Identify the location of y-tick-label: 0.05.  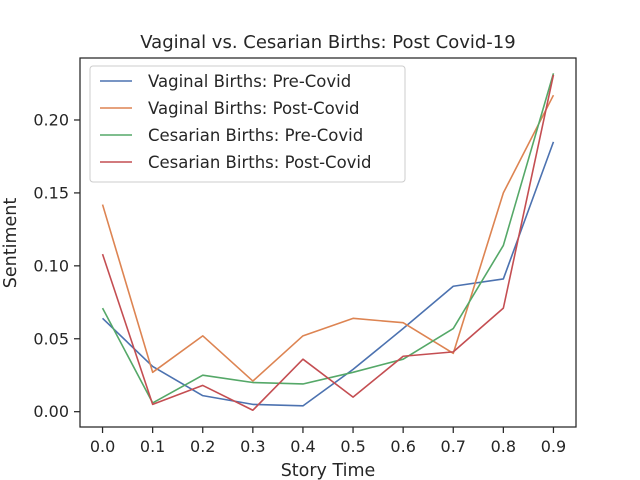
(51, 338).